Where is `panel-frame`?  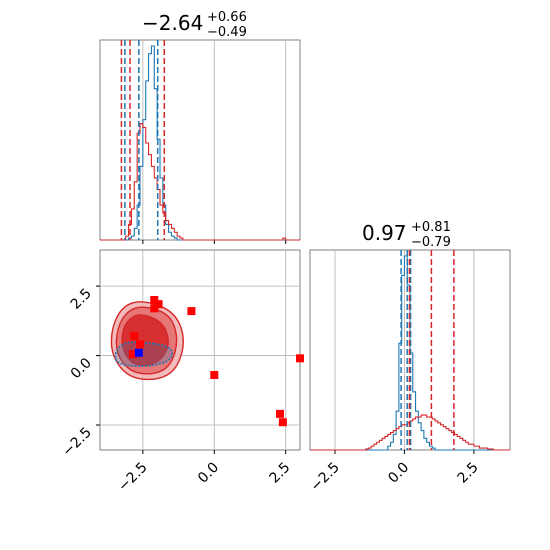 panel-frame is located at coordinates (200, 140).